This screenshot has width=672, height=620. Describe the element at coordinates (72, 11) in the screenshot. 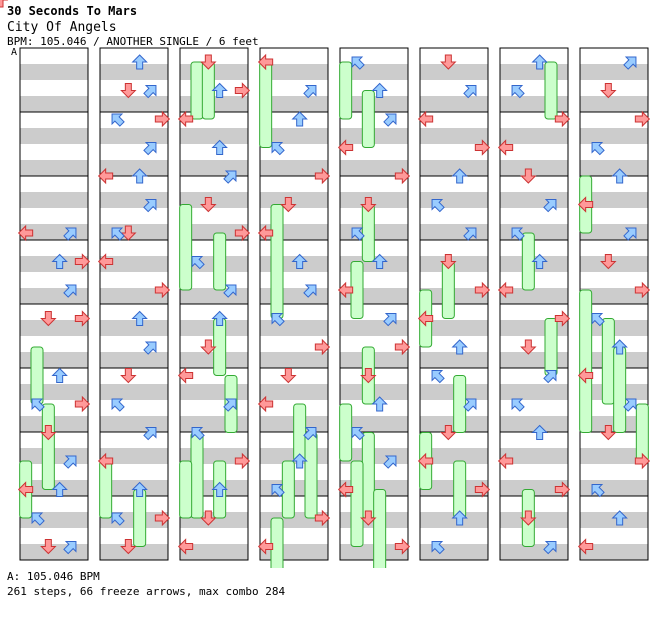

I see `song-artist: 30 Seconds To Mars` at that location.